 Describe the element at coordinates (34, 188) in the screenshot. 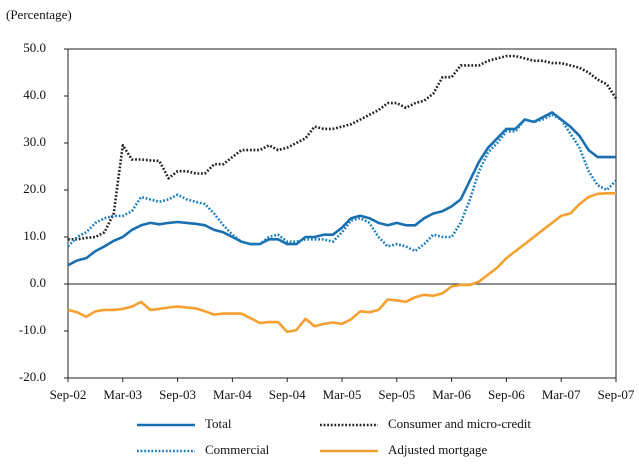

I see `y-tick-label: 20.0` at that location.